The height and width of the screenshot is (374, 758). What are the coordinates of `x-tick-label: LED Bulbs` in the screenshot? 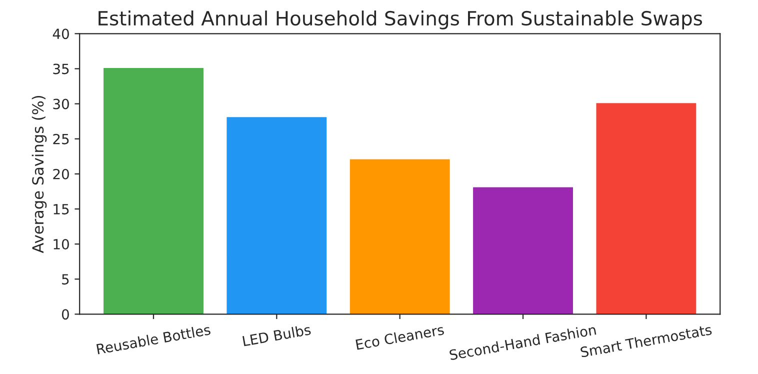 It's located at (277, 335).